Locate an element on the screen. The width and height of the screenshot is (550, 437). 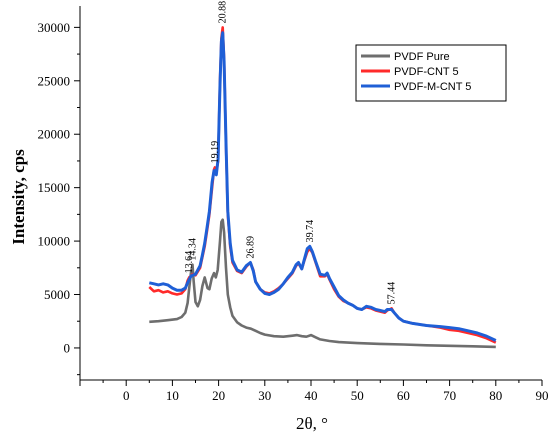
x-tick-label: 80 is located at coordinates (495, 395).